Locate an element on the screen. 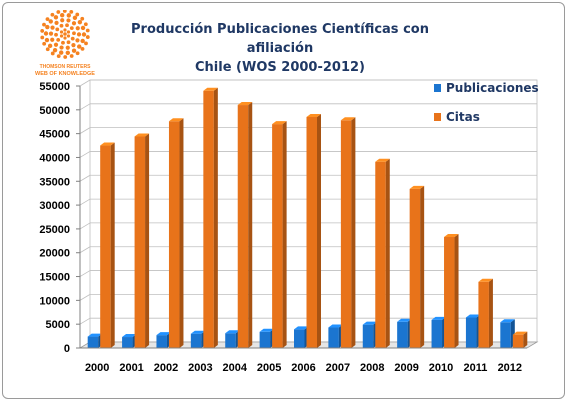 This screenshot has height=403, width=569. legend-label: Publicaciones is located at coordinates (492, 88).